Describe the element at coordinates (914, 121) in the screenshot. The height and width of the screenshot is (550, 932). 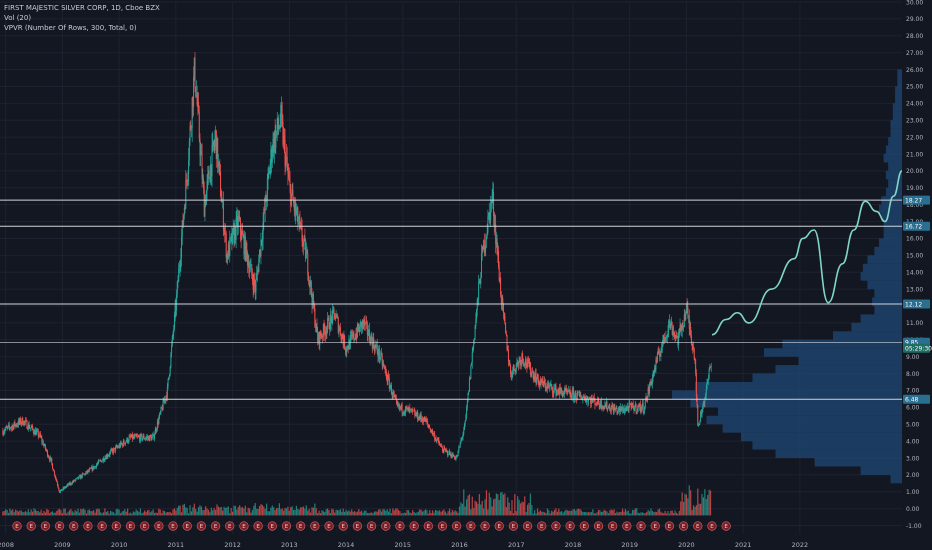
I see `y-tick-label: 23.00` at that location.